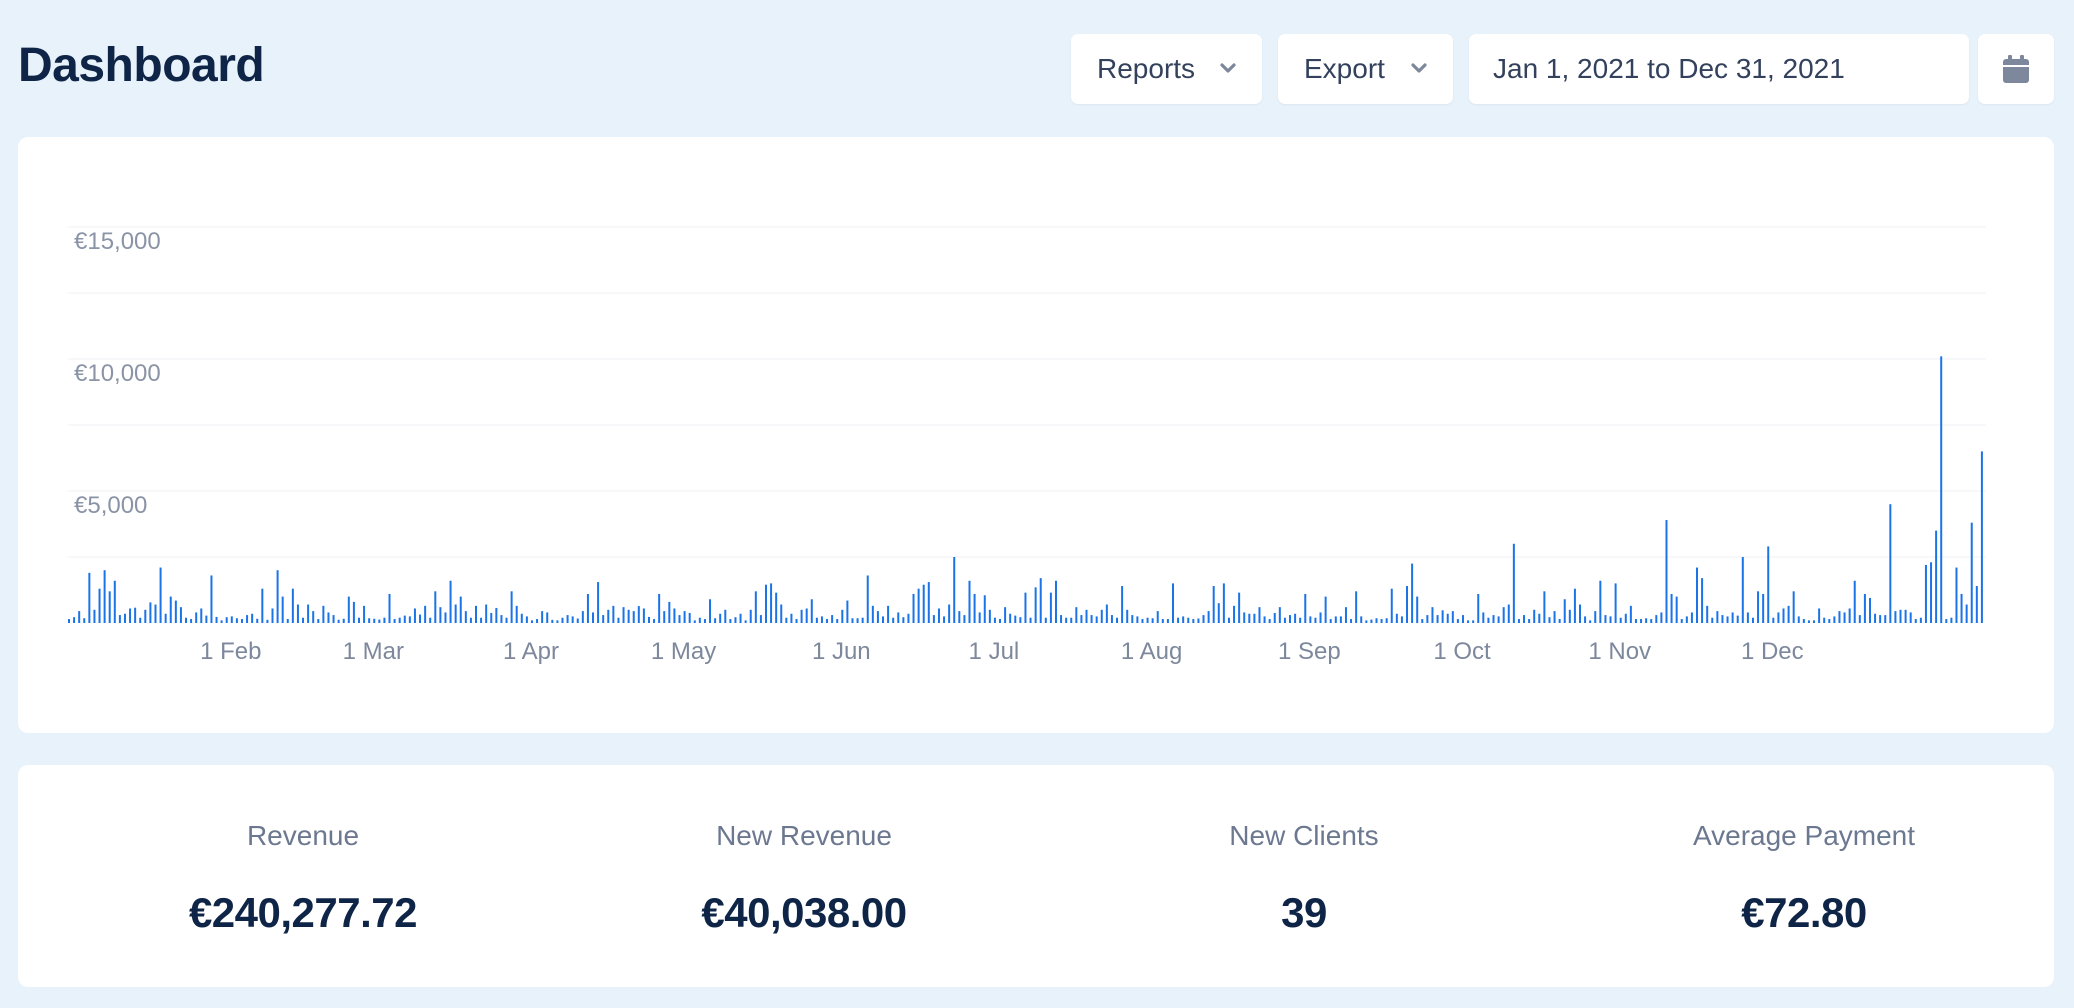  What do you see at coordinates (1304, 912) in the screenshot?
I see `stat-value: 39` at bounding box center [1304, 912].